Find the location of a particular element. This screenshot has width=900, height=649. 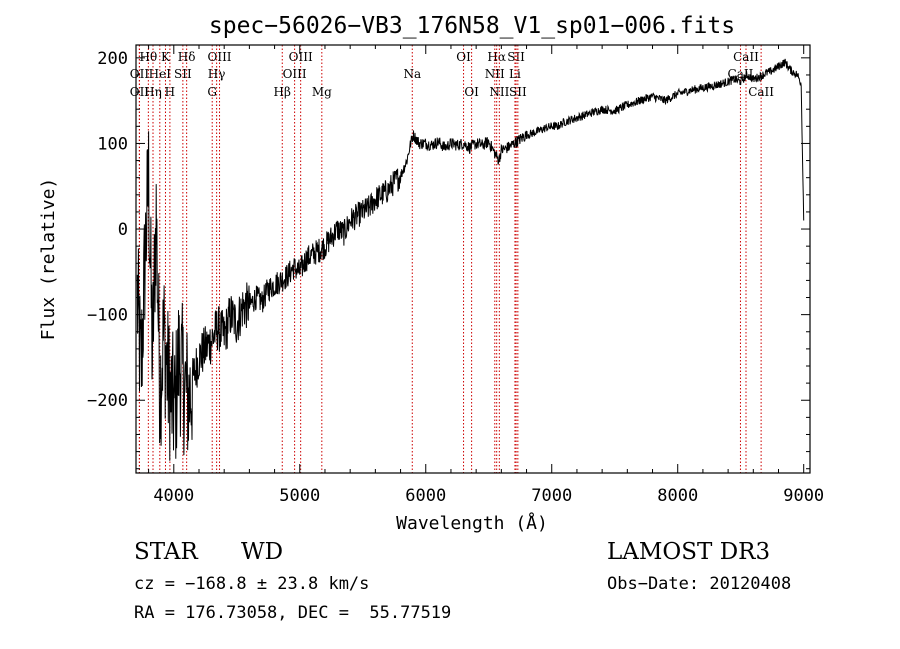

x-axis-label: Wavelength (Å) is located at coordinates (472, 523).